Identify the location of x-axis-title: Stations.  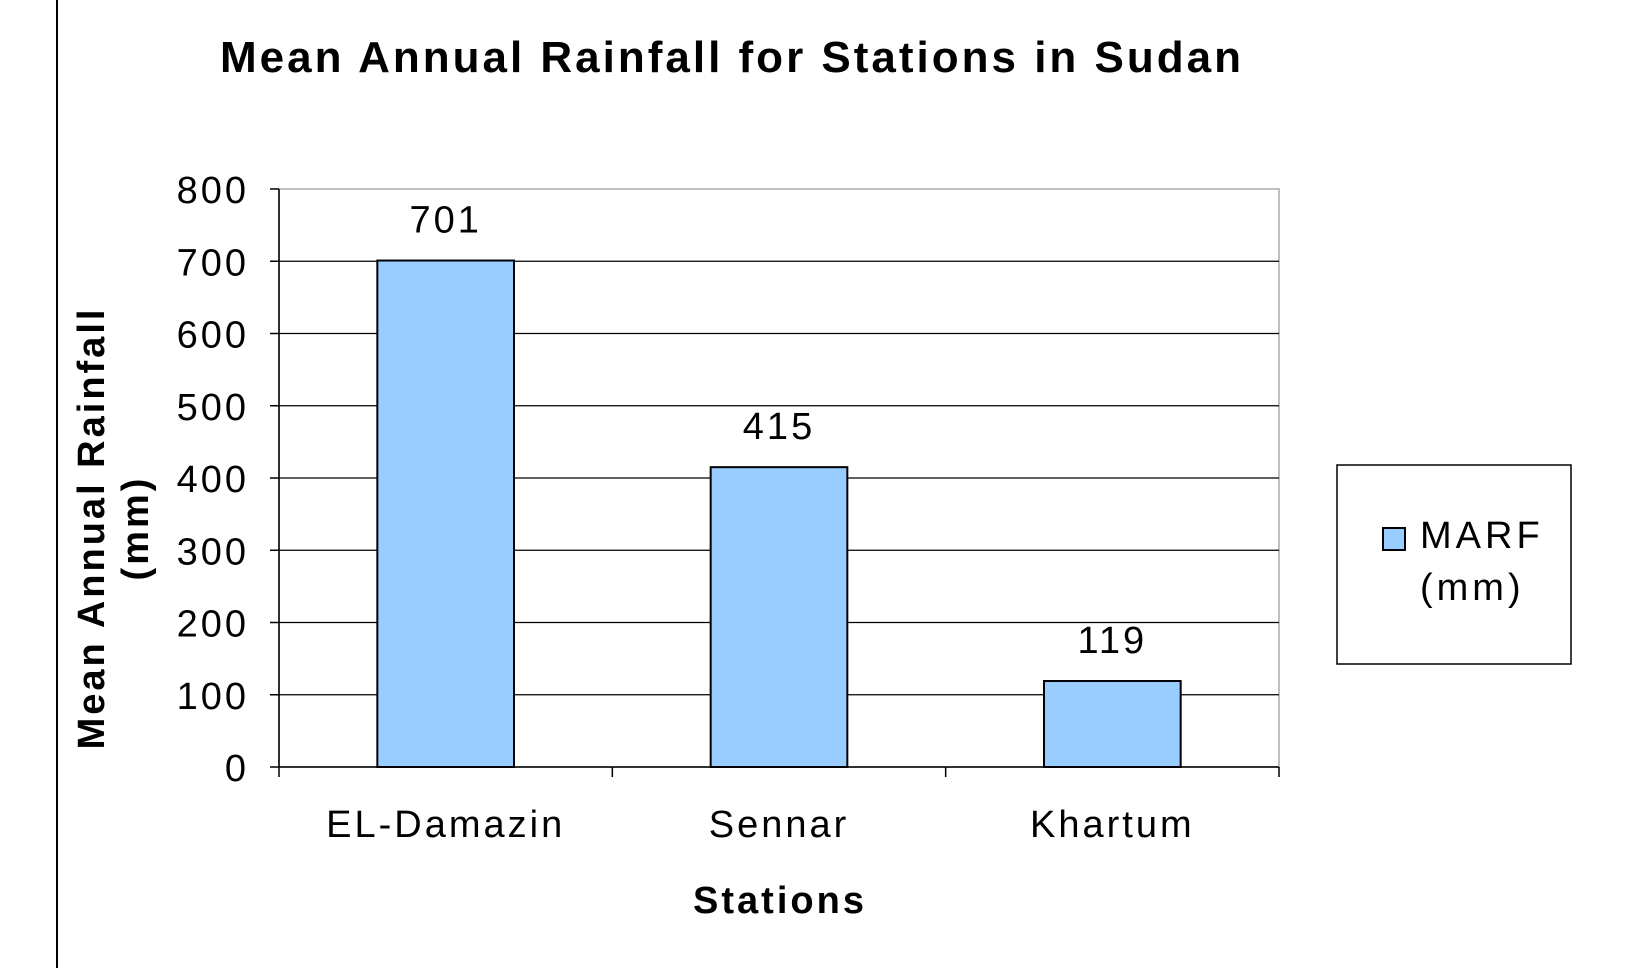
(780, 901).